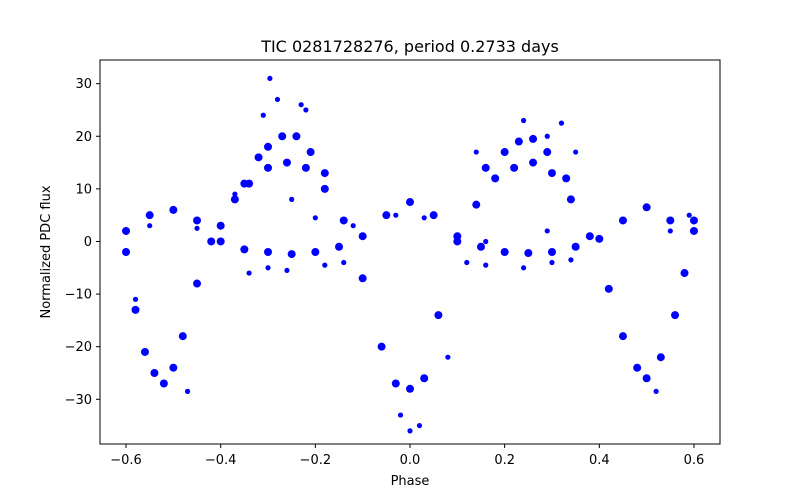  I want to click on x-tick-label: 0.6, so click(694, 460).